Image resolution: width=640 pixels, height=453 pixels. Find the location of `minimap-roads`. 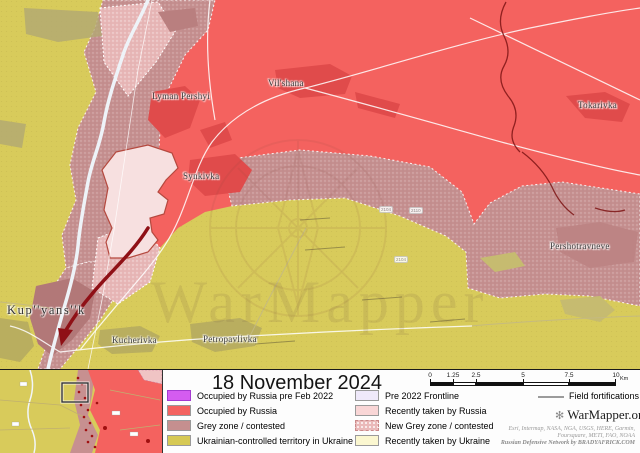

minimap-roads is located at coordinates (80, 410).